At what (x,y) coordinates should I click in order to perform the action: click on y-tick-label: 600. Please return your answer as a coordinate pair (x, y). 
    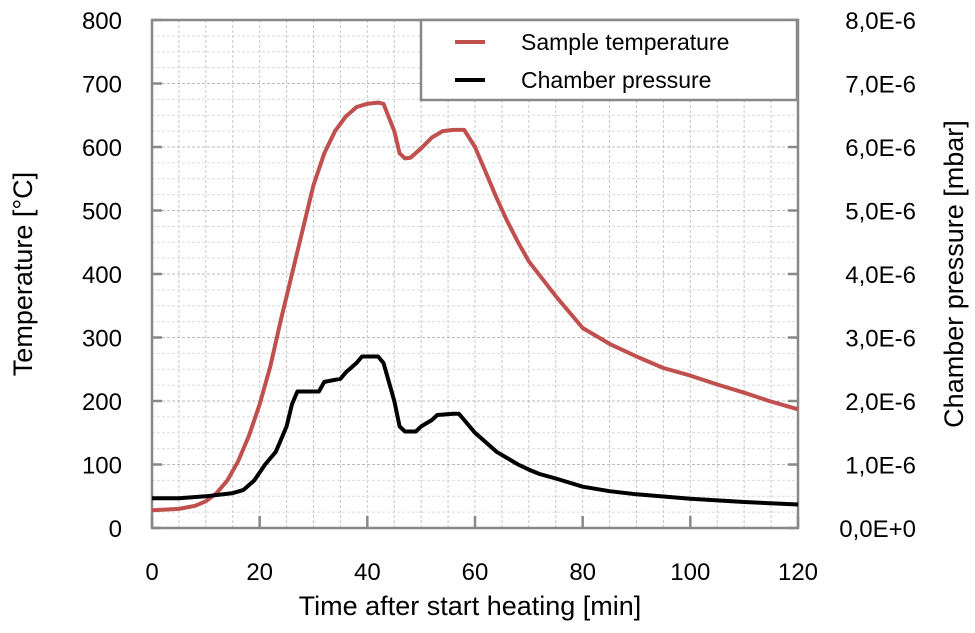
    Looking at the image, I should click on (102, 148).